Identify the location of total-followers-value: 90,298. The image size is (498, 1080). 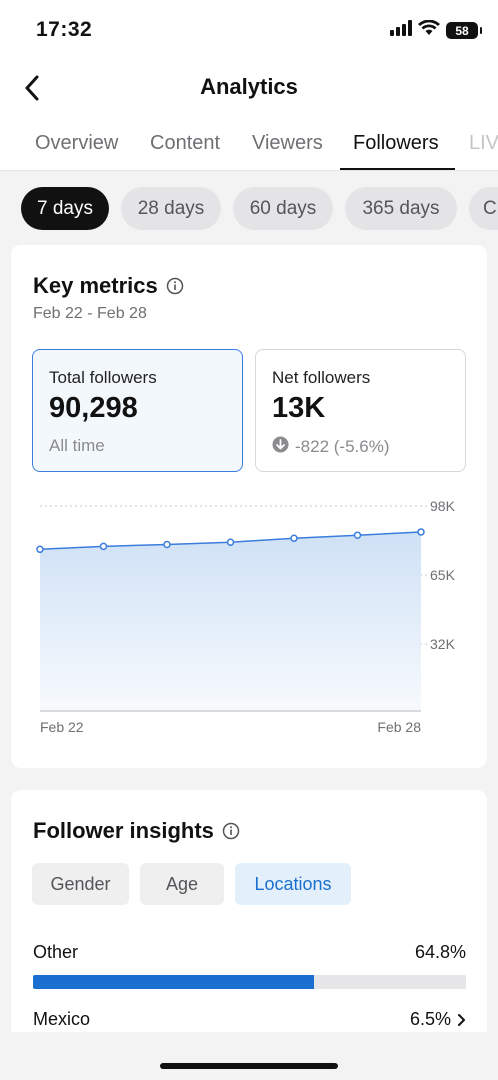
(93, 408).